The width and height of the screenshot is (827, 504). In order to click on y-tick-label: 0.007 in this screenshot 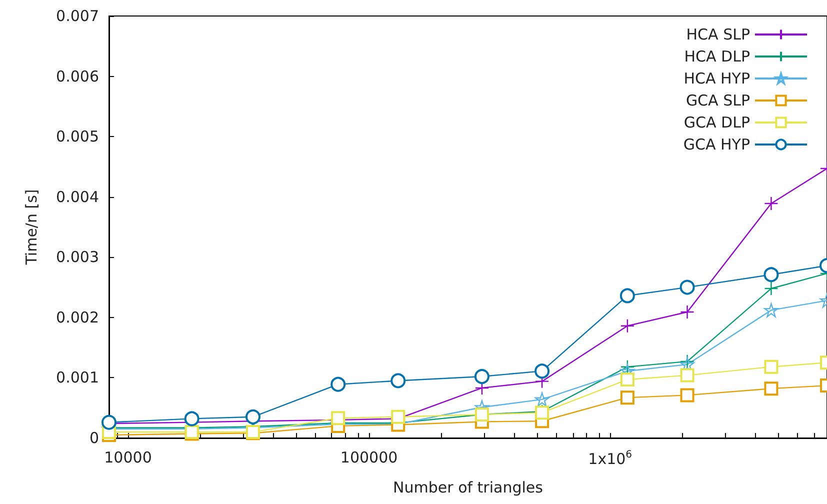, I will do `click(77, 16)`.